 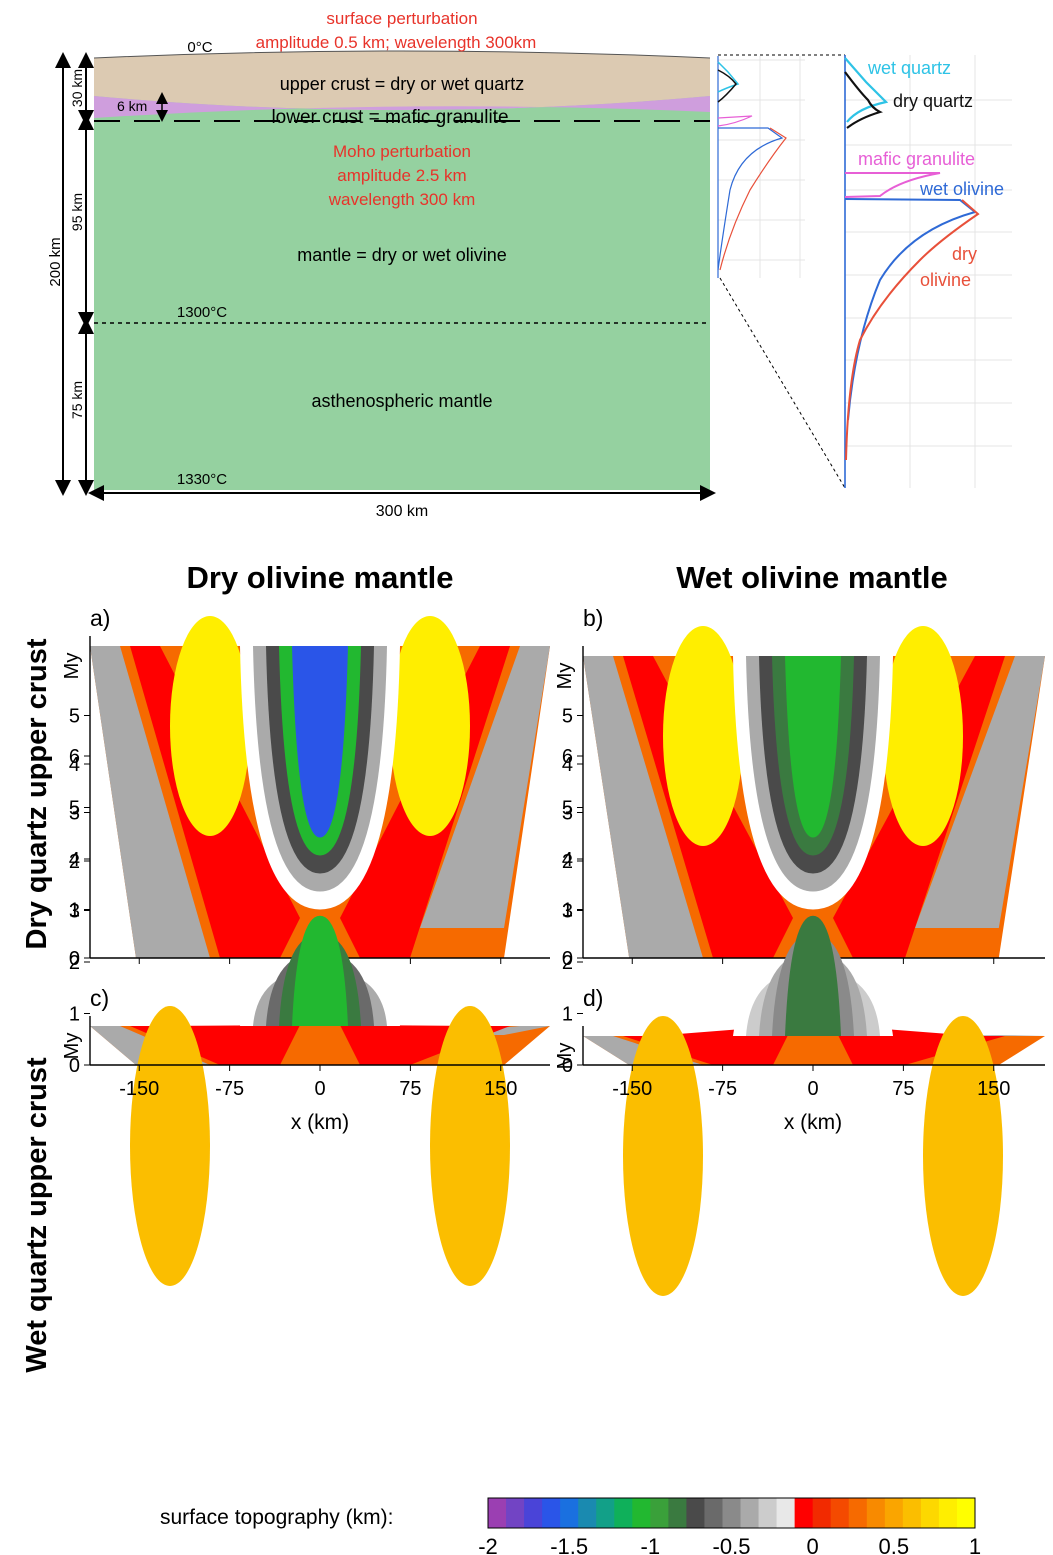 I want to click on moho-label-3: wavelength 300 km, so click(x=401, y=199).